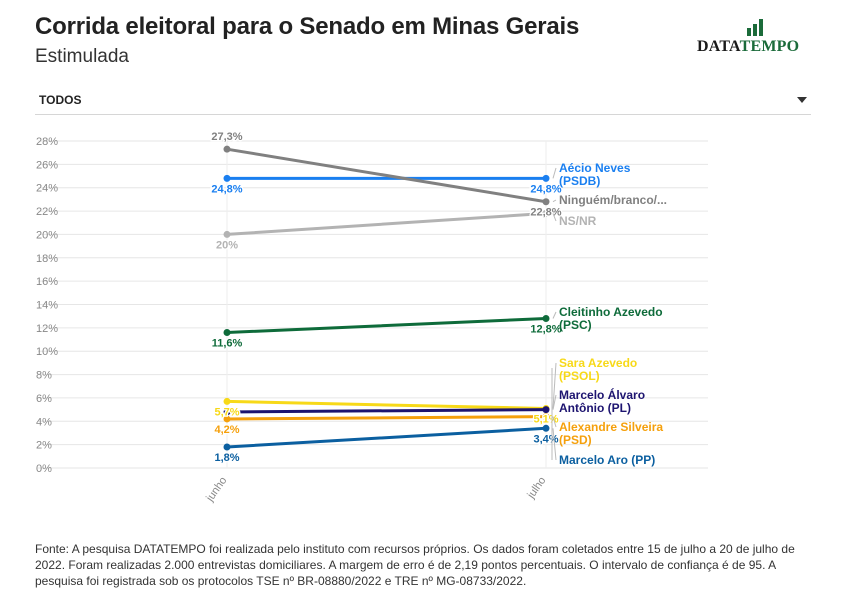  I want to click on series-label: (PSD), so click(575, 440).